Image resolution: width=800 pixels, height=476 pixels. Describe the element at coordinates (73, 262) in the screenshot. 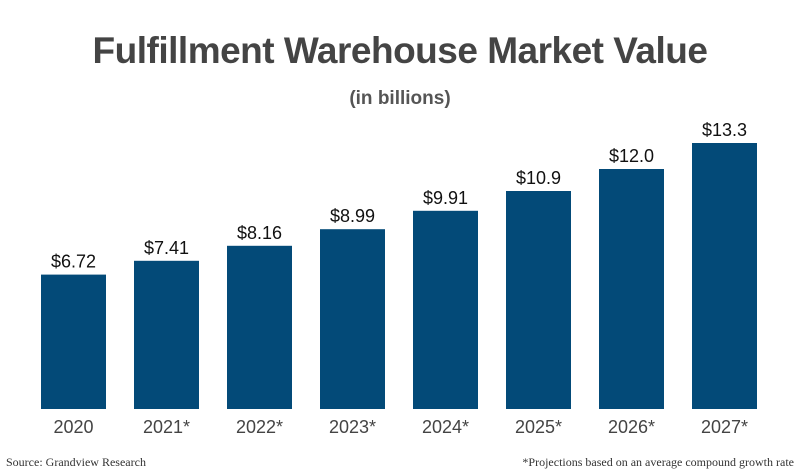

I see `data-label: $6.72` at that location.